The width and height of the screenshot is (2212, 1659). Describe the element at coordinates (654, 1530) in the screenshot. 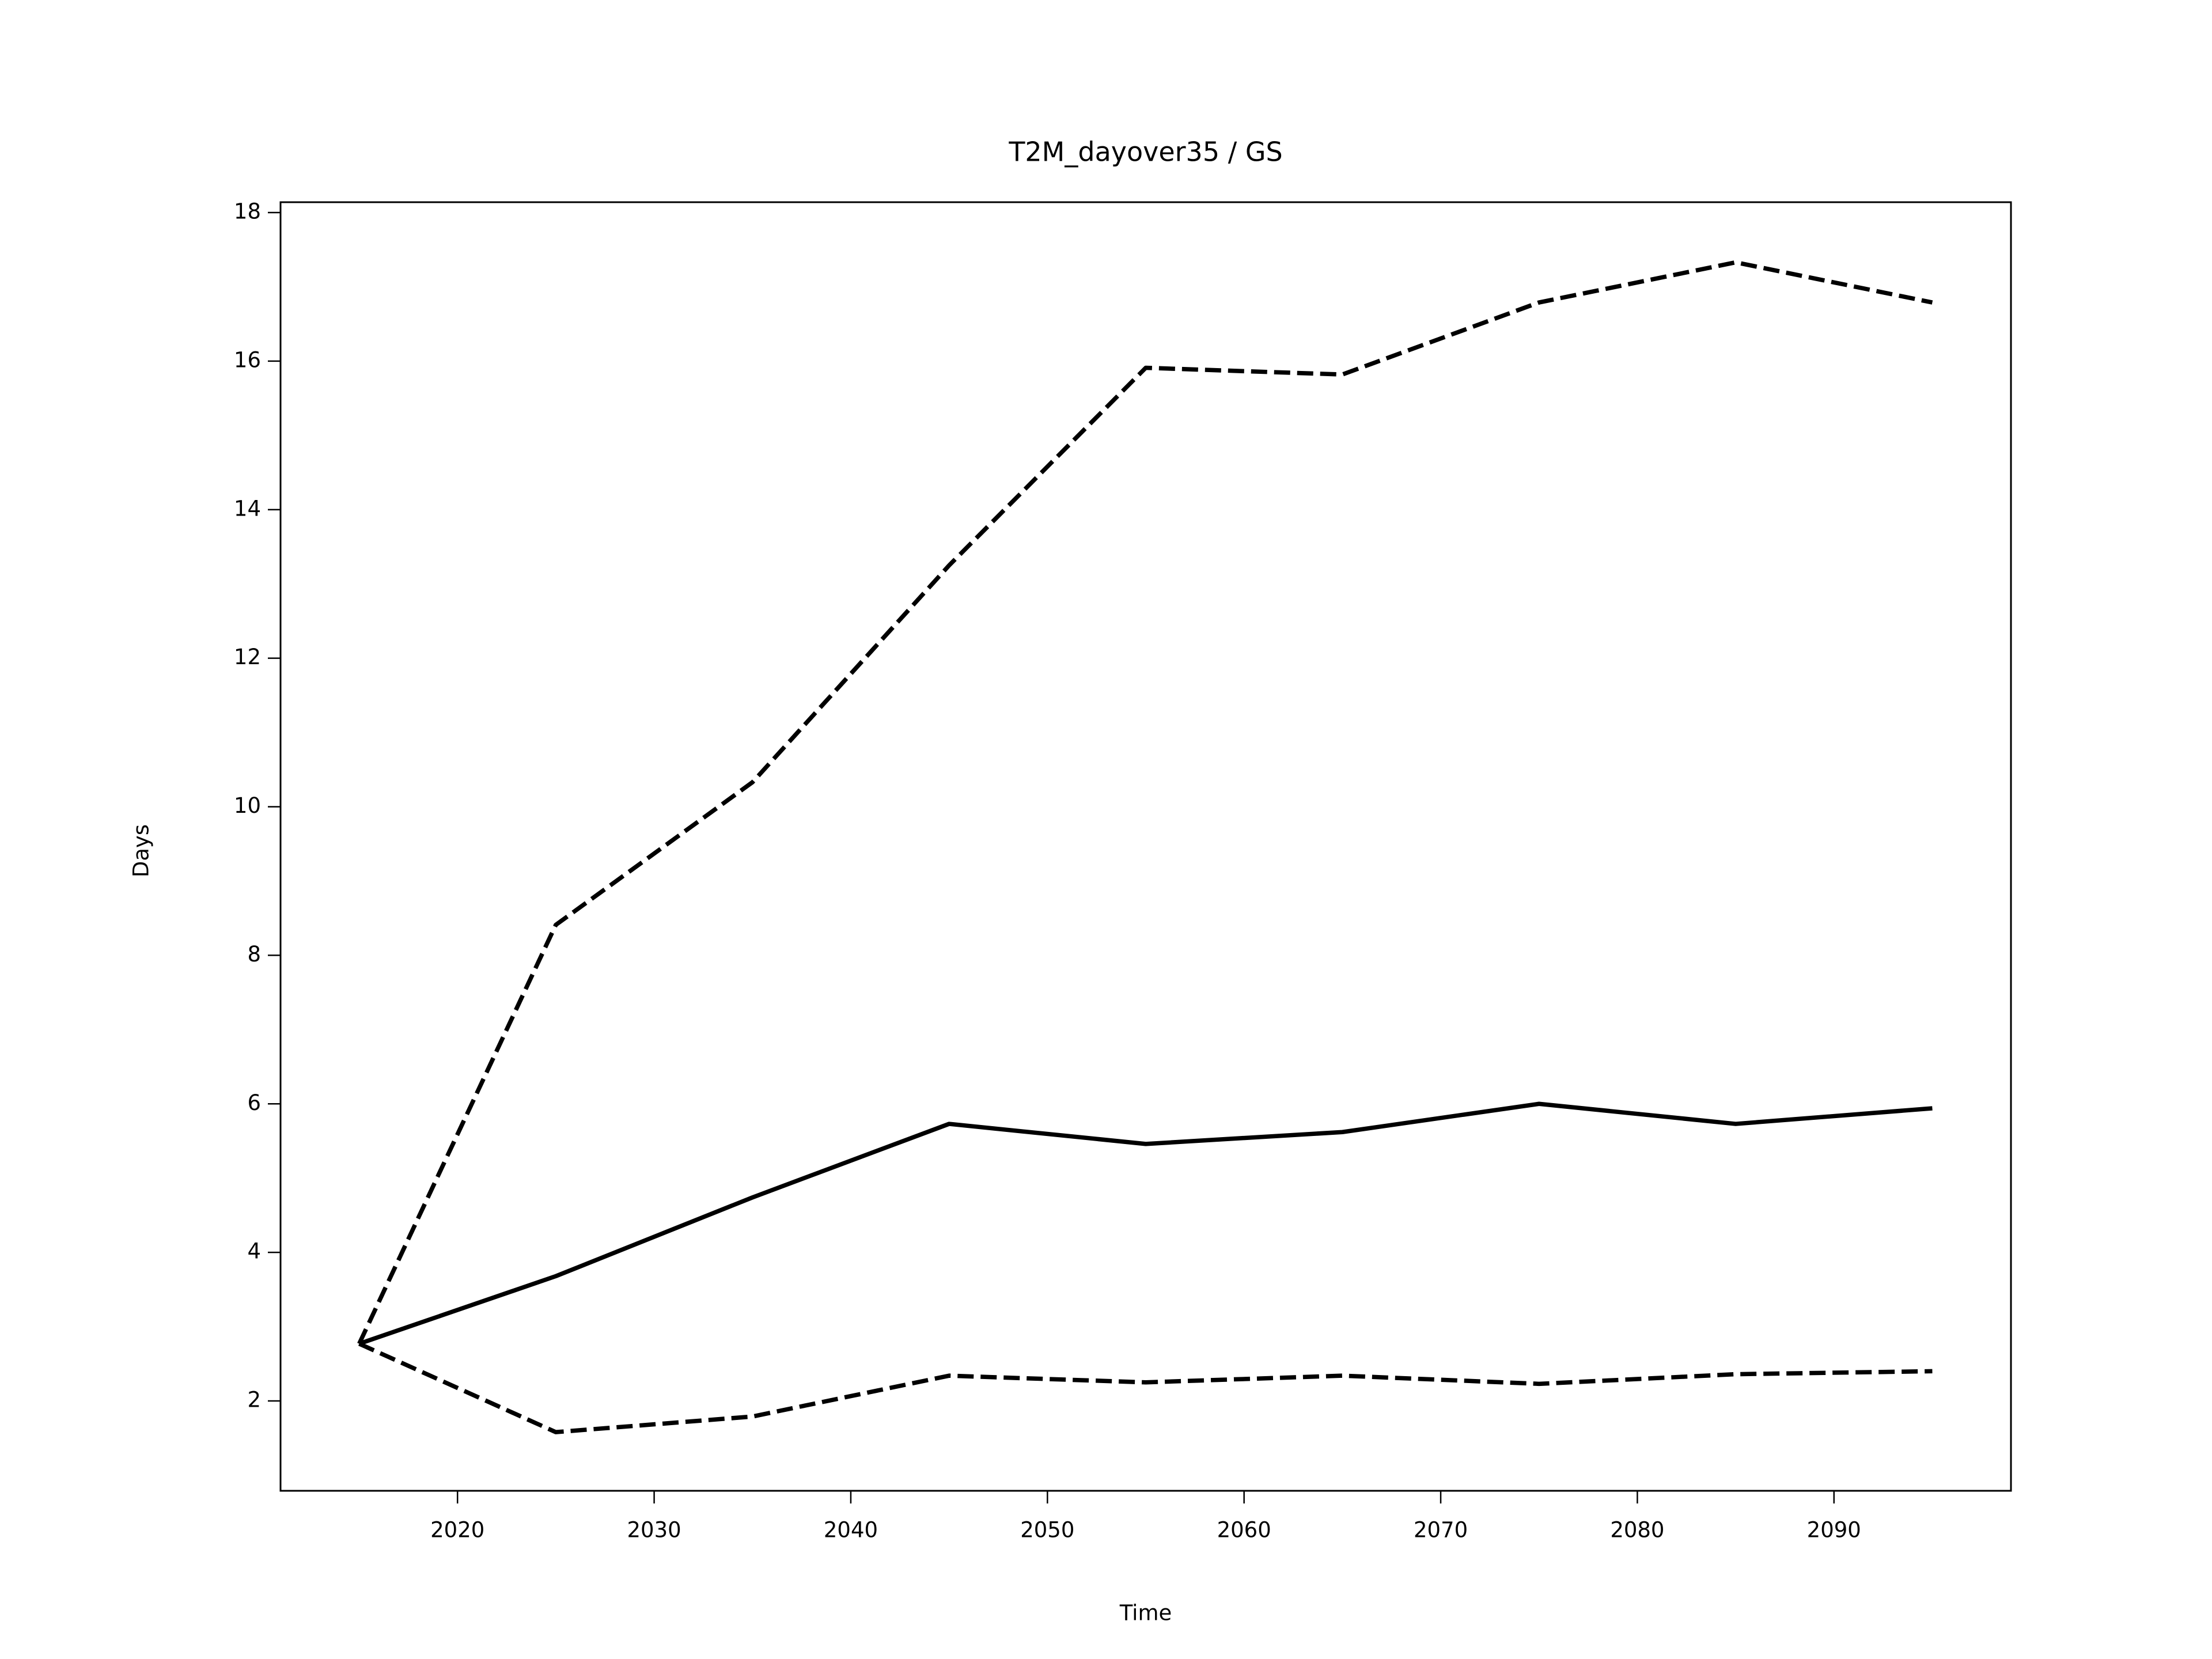

I see `x-tick-label: 2030` at that location.